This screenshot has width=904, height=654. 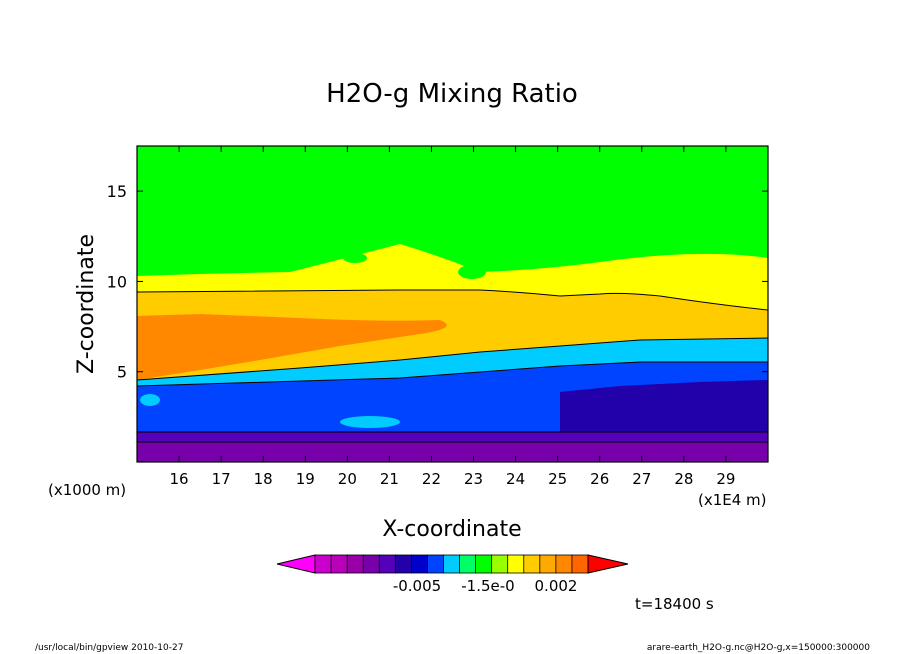 What do you see at coordinates (599, 479) in the screenshot?
I see `x-tick-label: 26` at bounding box center [599, 479].